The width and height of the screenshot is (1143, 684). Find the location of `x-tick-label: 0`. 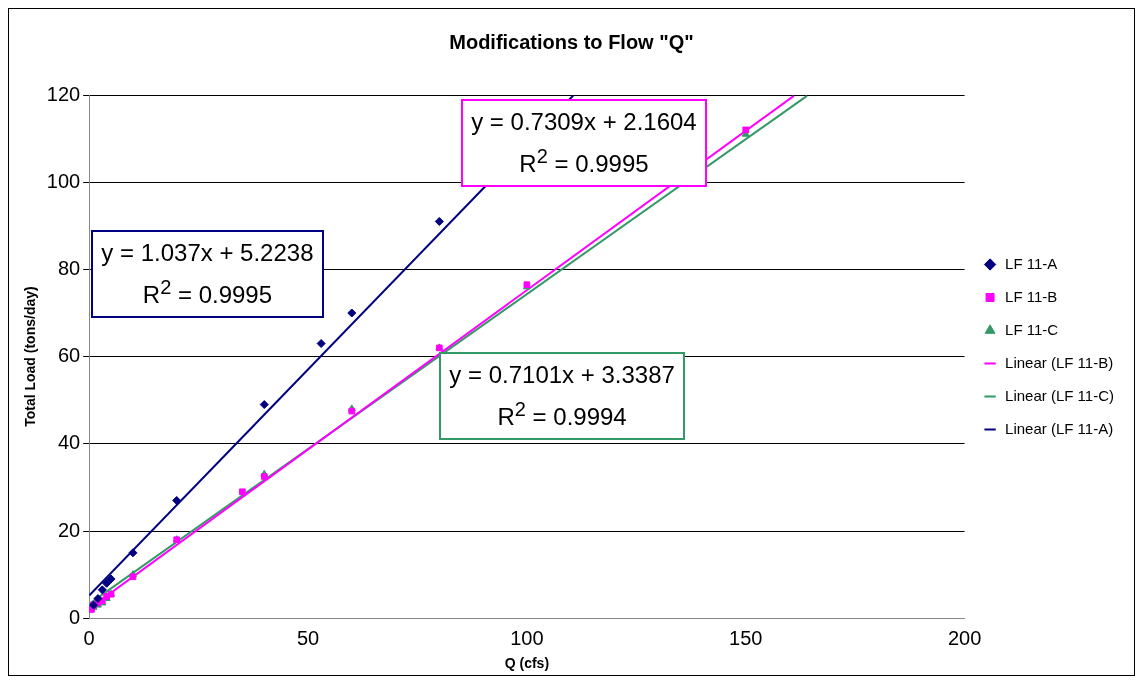

x-tick-label: 0 is located at coordinates (89, 637).